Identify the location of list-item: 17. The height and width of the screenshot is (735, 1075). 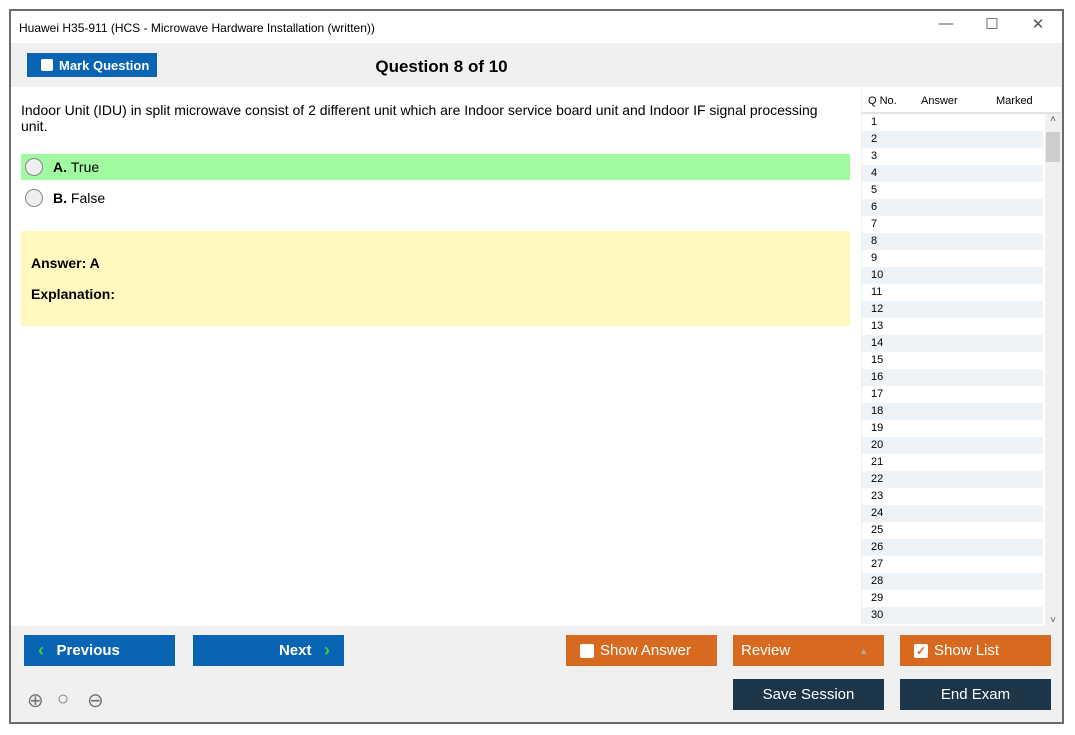
(877, 394).